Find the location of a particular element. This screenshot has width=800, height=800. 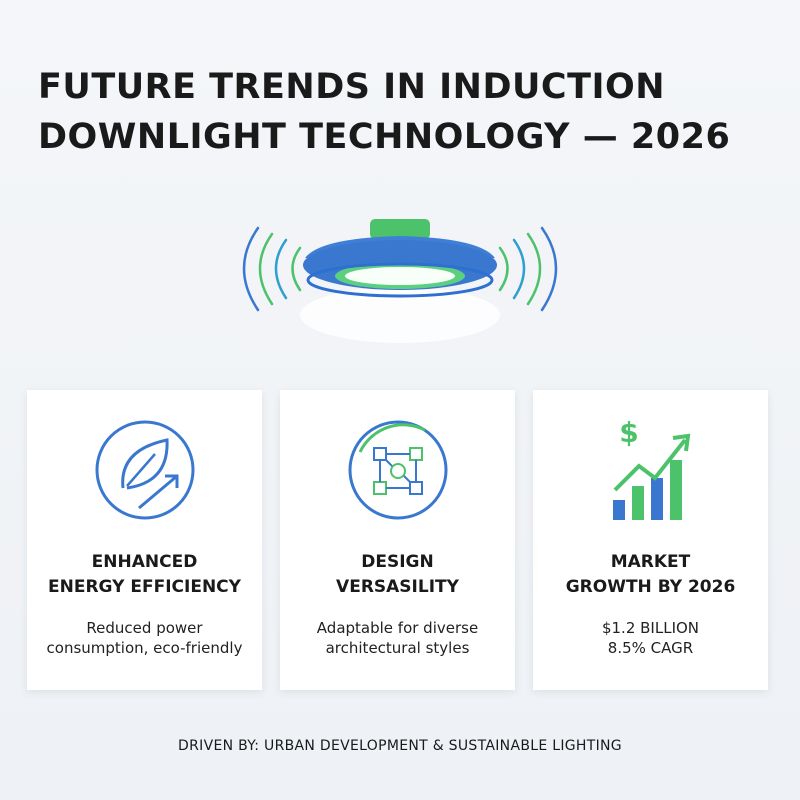

card-title-line: DESIGN is located at coordinates (397, 562).